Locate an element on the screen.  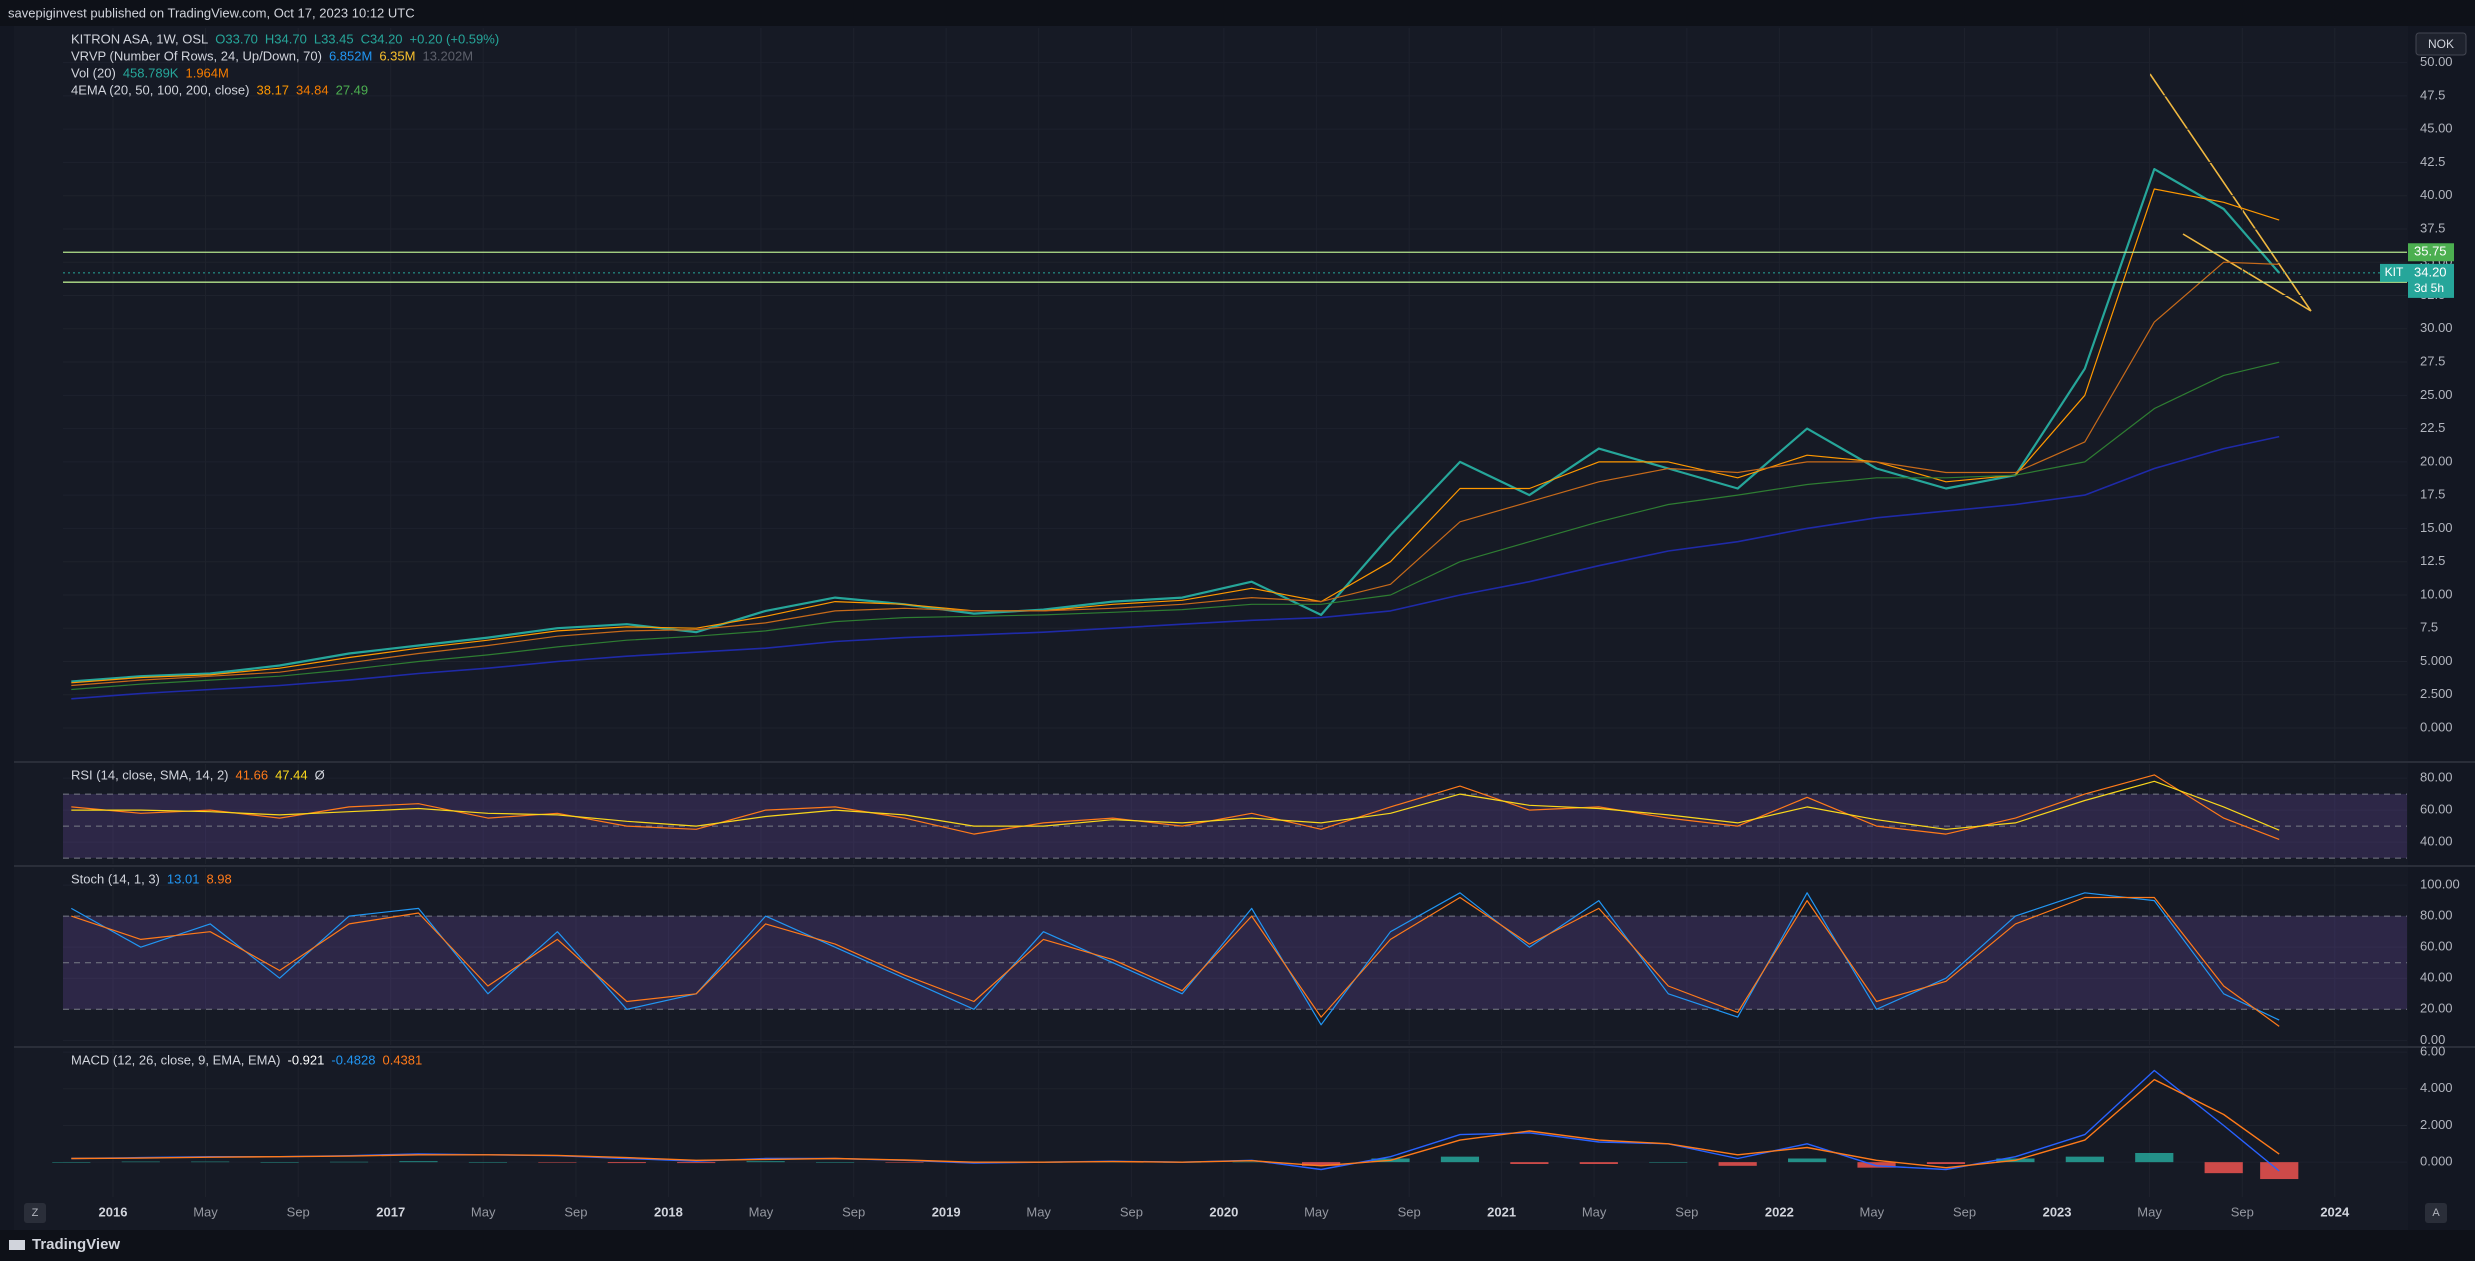
legend-text: RSI (14, close, SMA, 14, 2) is located at coordinates (150, 774).